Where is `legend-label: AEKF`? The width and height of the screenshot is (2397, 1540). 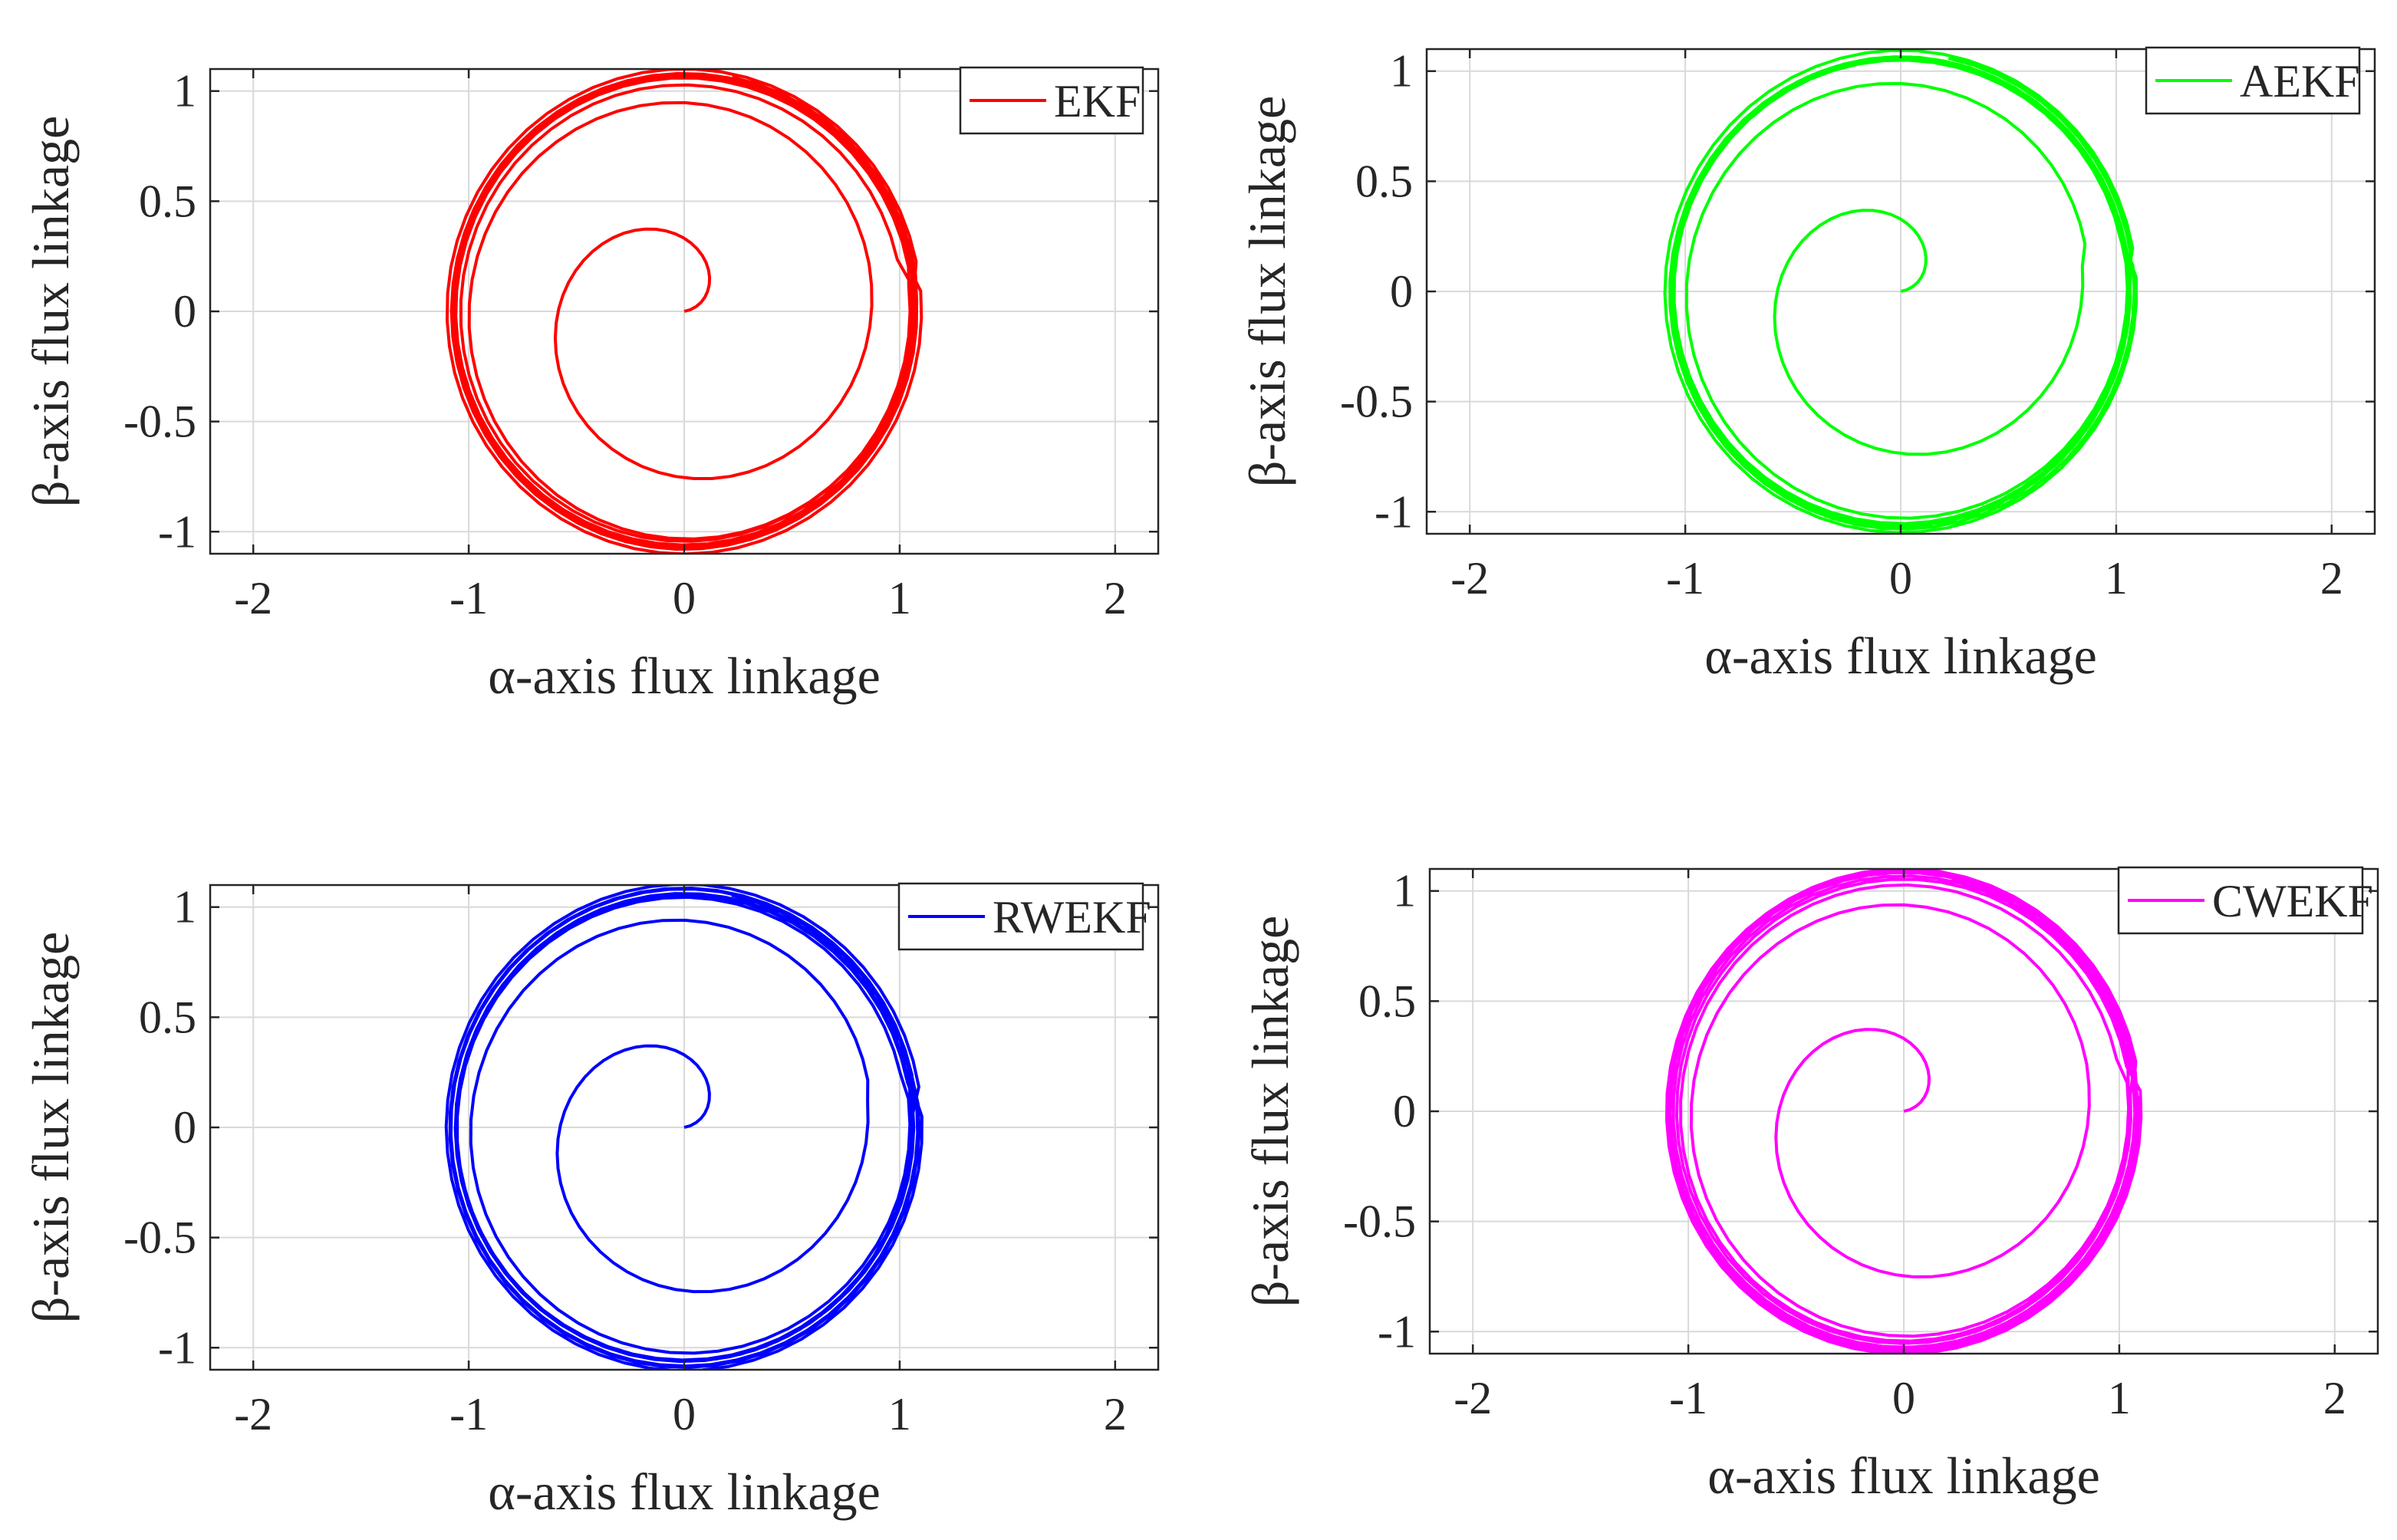 legend-label: AEKF is located at coordinates (2300, 81).